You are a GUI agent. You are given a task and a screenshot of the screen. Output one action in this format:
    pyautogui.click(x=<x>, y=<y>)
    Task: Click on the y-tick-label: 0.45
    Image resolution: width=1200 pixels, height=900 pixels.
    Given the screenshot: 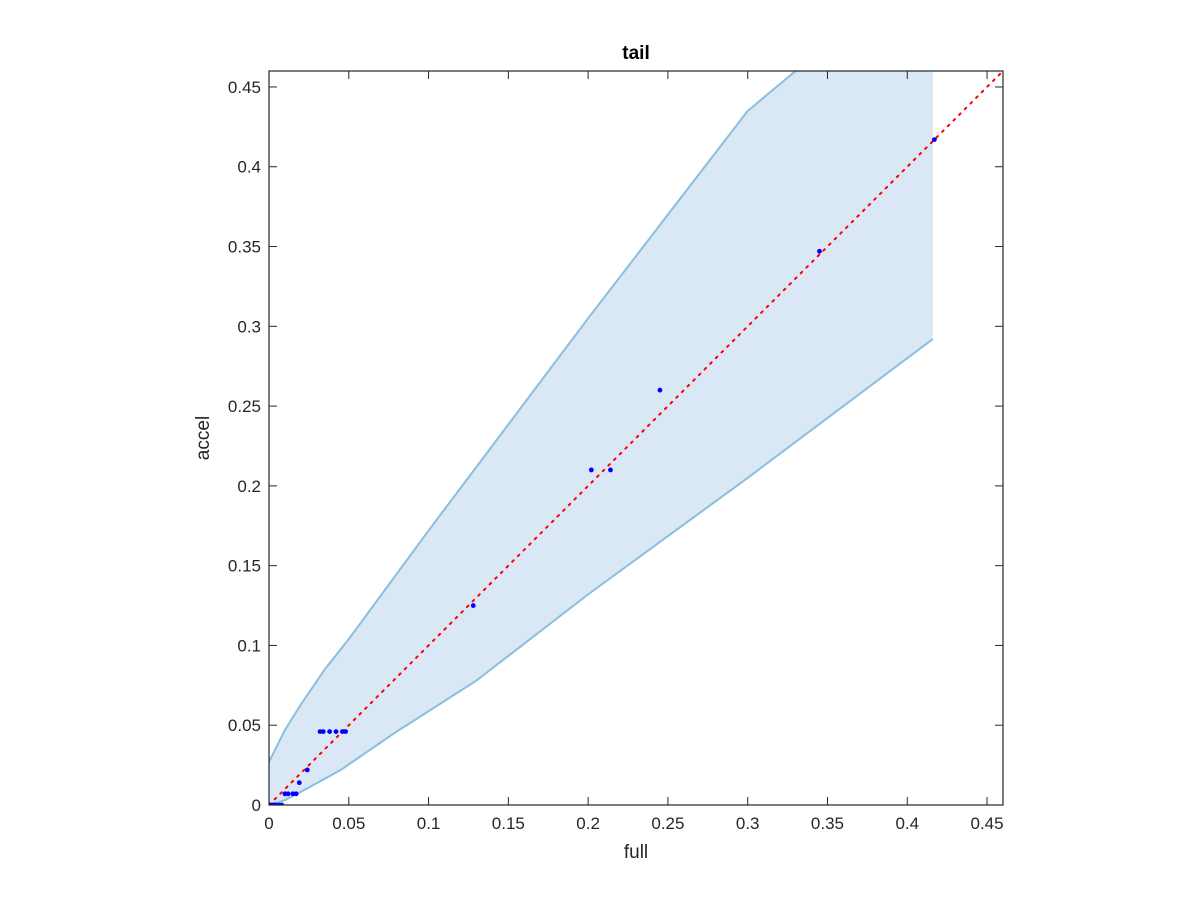 What is the action you would take?
    pyautogui.click(x=244, y=87)
    